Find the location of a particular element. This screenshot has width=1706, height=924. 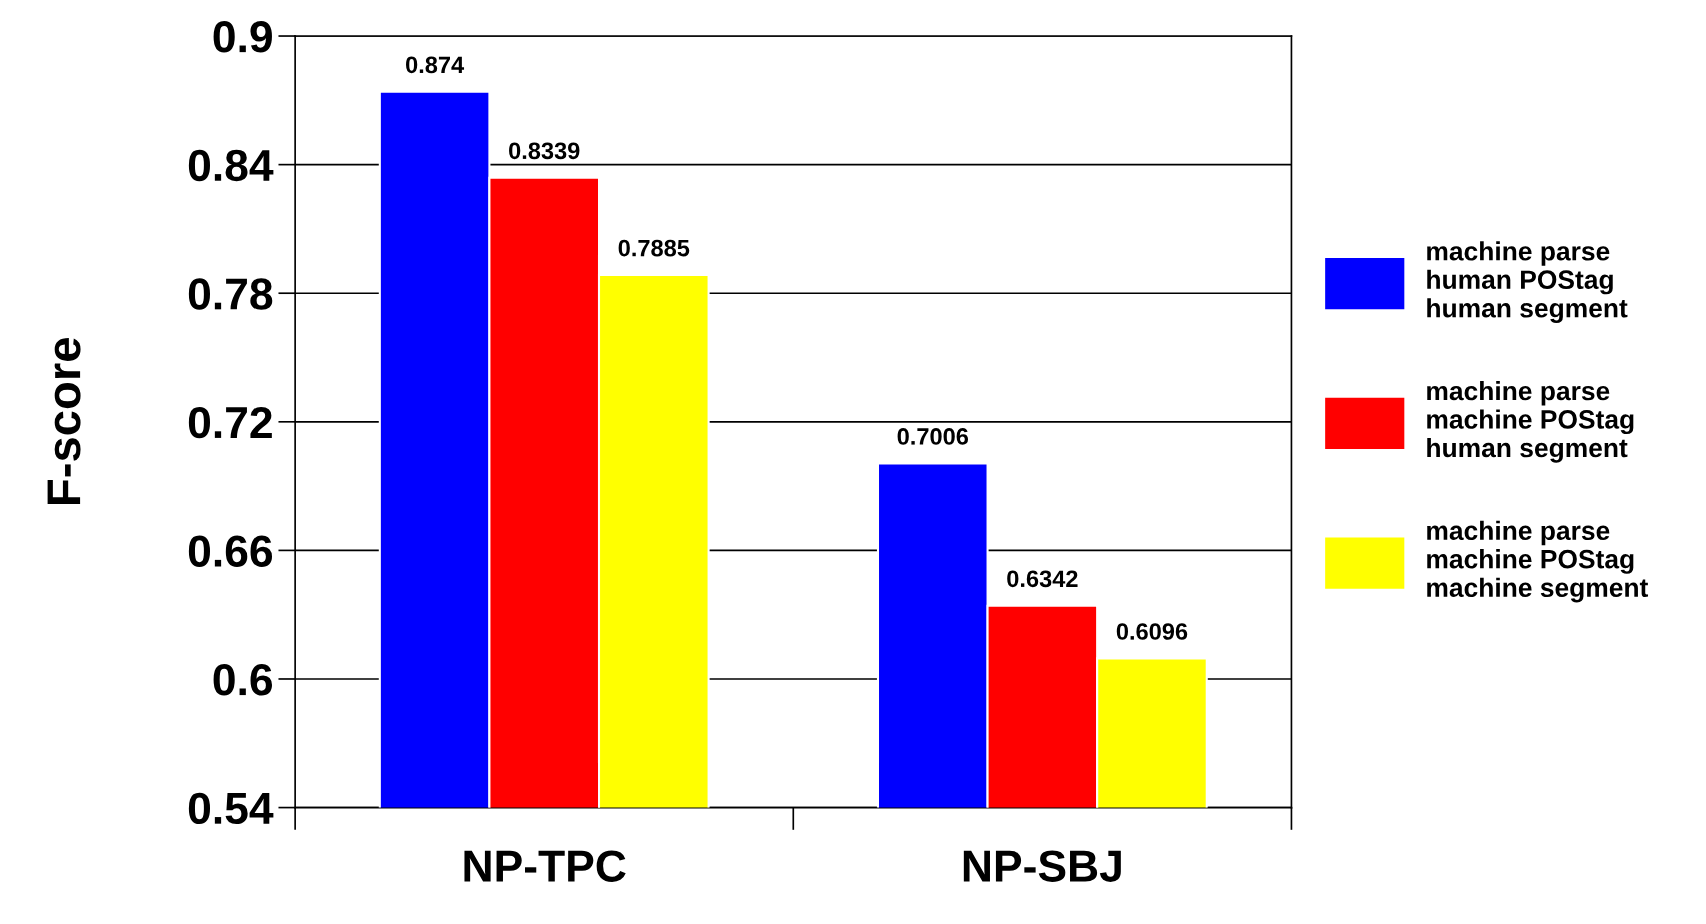

data-label: 0.6342 is located at coordinates (1042, 579).